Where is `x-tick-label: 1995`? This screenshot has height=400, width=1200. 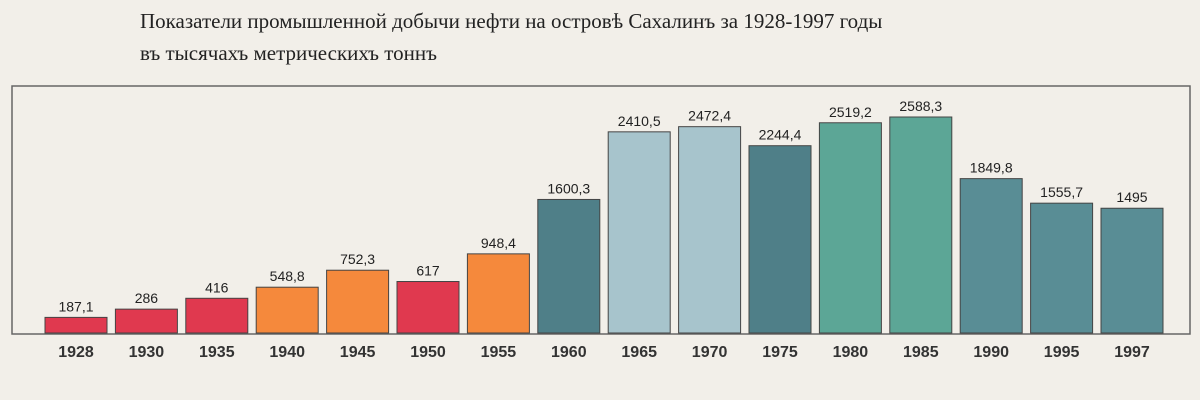
x-tick-label: 1995 is located at coordinates (1062, 352).